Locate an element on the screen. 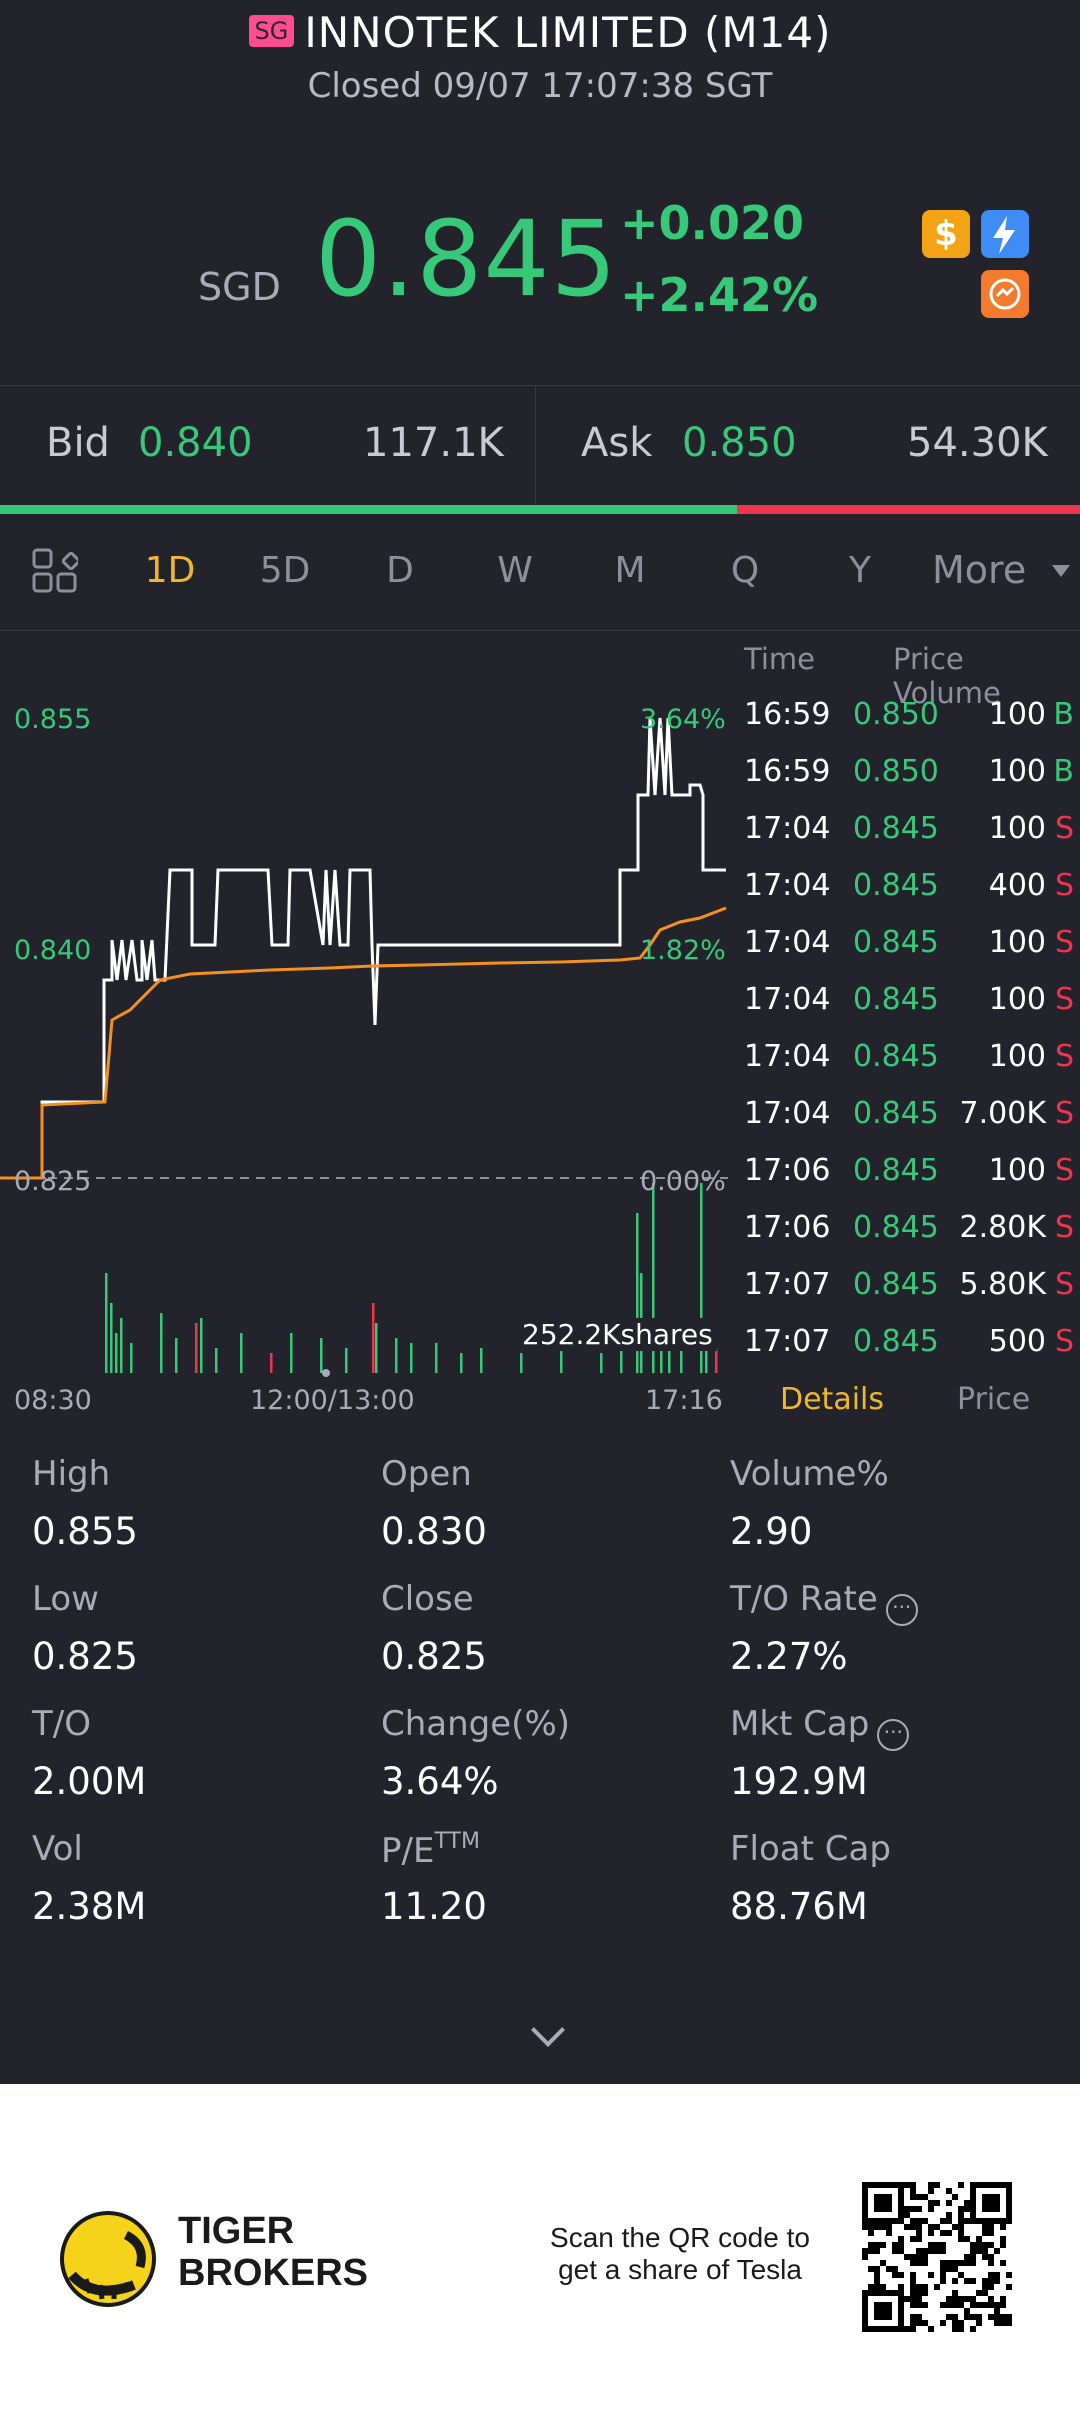 This screenshot has width=1080, height=2429. stat-close-label: Close is located at coordinates (427, 1599).